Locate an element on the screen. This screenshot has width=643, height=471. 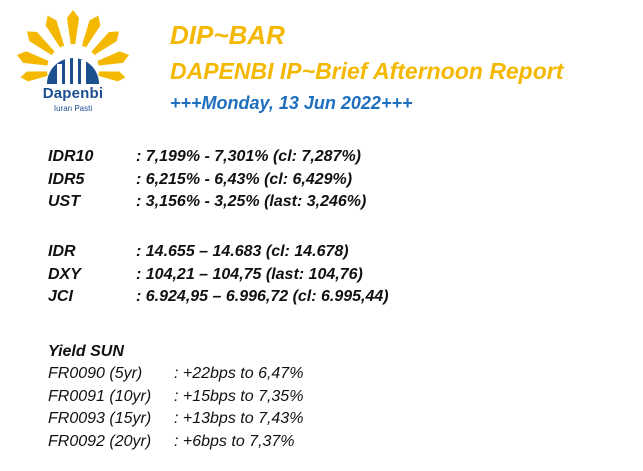
yield-sun-heading: Yield SUN is located at coordinates (86, 351).